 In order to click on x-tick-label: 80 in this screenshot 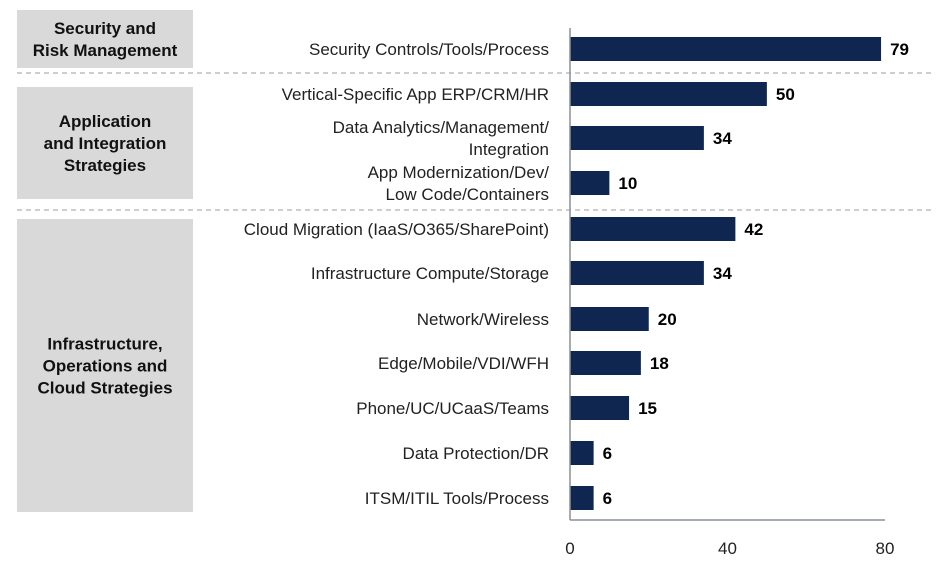, I will do `click(885, 548)`.